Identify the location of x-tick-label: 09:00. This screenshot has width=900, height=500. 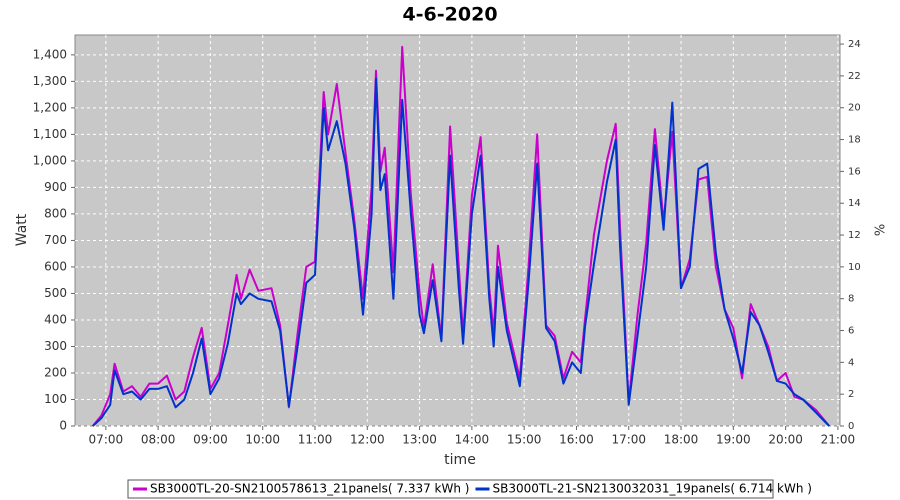
(210, 440).